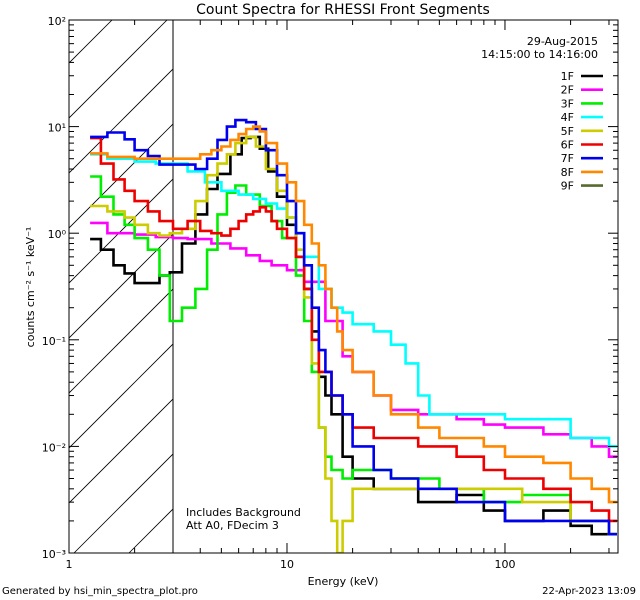 The image size is (640, 600). I want to click on legend-time-range: 14:15:00 to 14:16:00, so click(539, 54).